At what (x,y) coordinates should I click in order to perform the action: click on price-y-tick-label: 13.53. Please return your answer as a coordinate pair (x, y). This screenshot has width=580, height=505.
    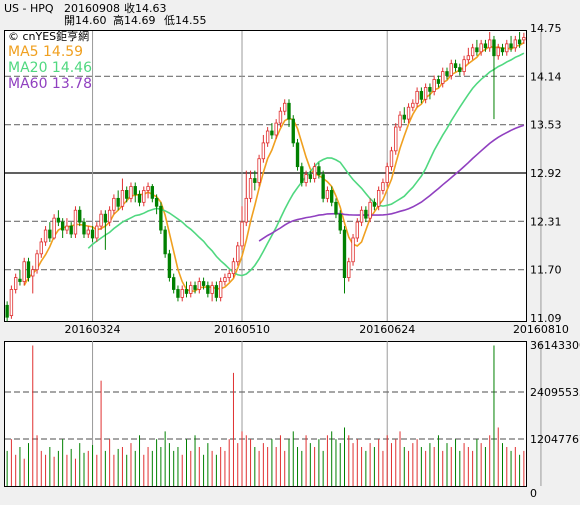
    Looking at the image, I should click on (546, 125).